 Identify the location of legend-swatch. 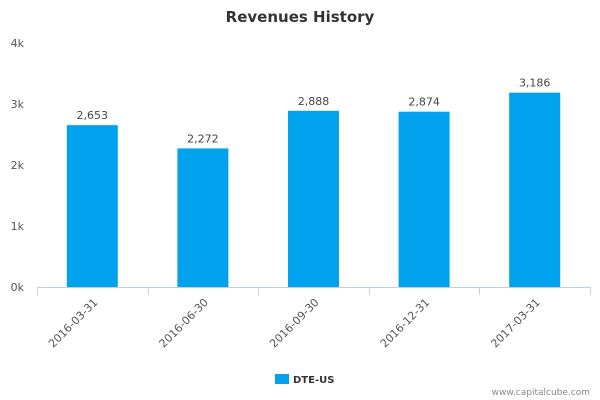
(282, 379).